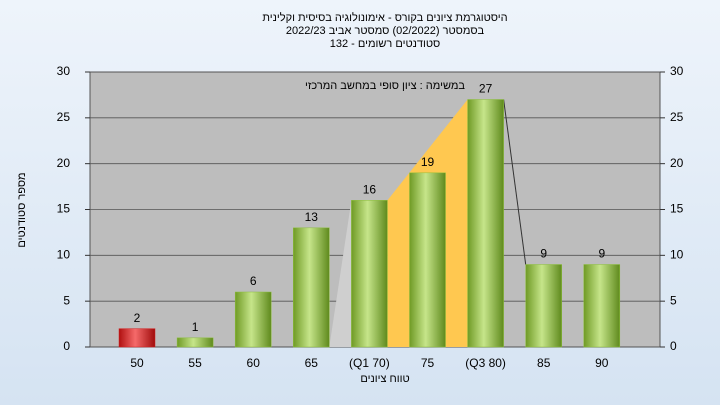  What do you see at coordinates (515, 182) in the screenshot?
I see `quartile-fall` at bounding box center [515, 182].